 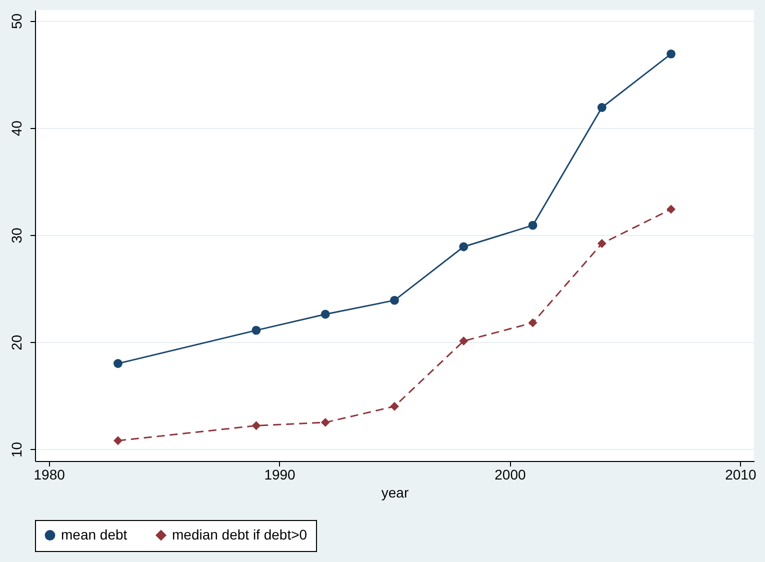 What do you see at coordinates (50, 474) in the screenshot?
I see `x-tick-label: 1980` at bounding box center [50, 474].